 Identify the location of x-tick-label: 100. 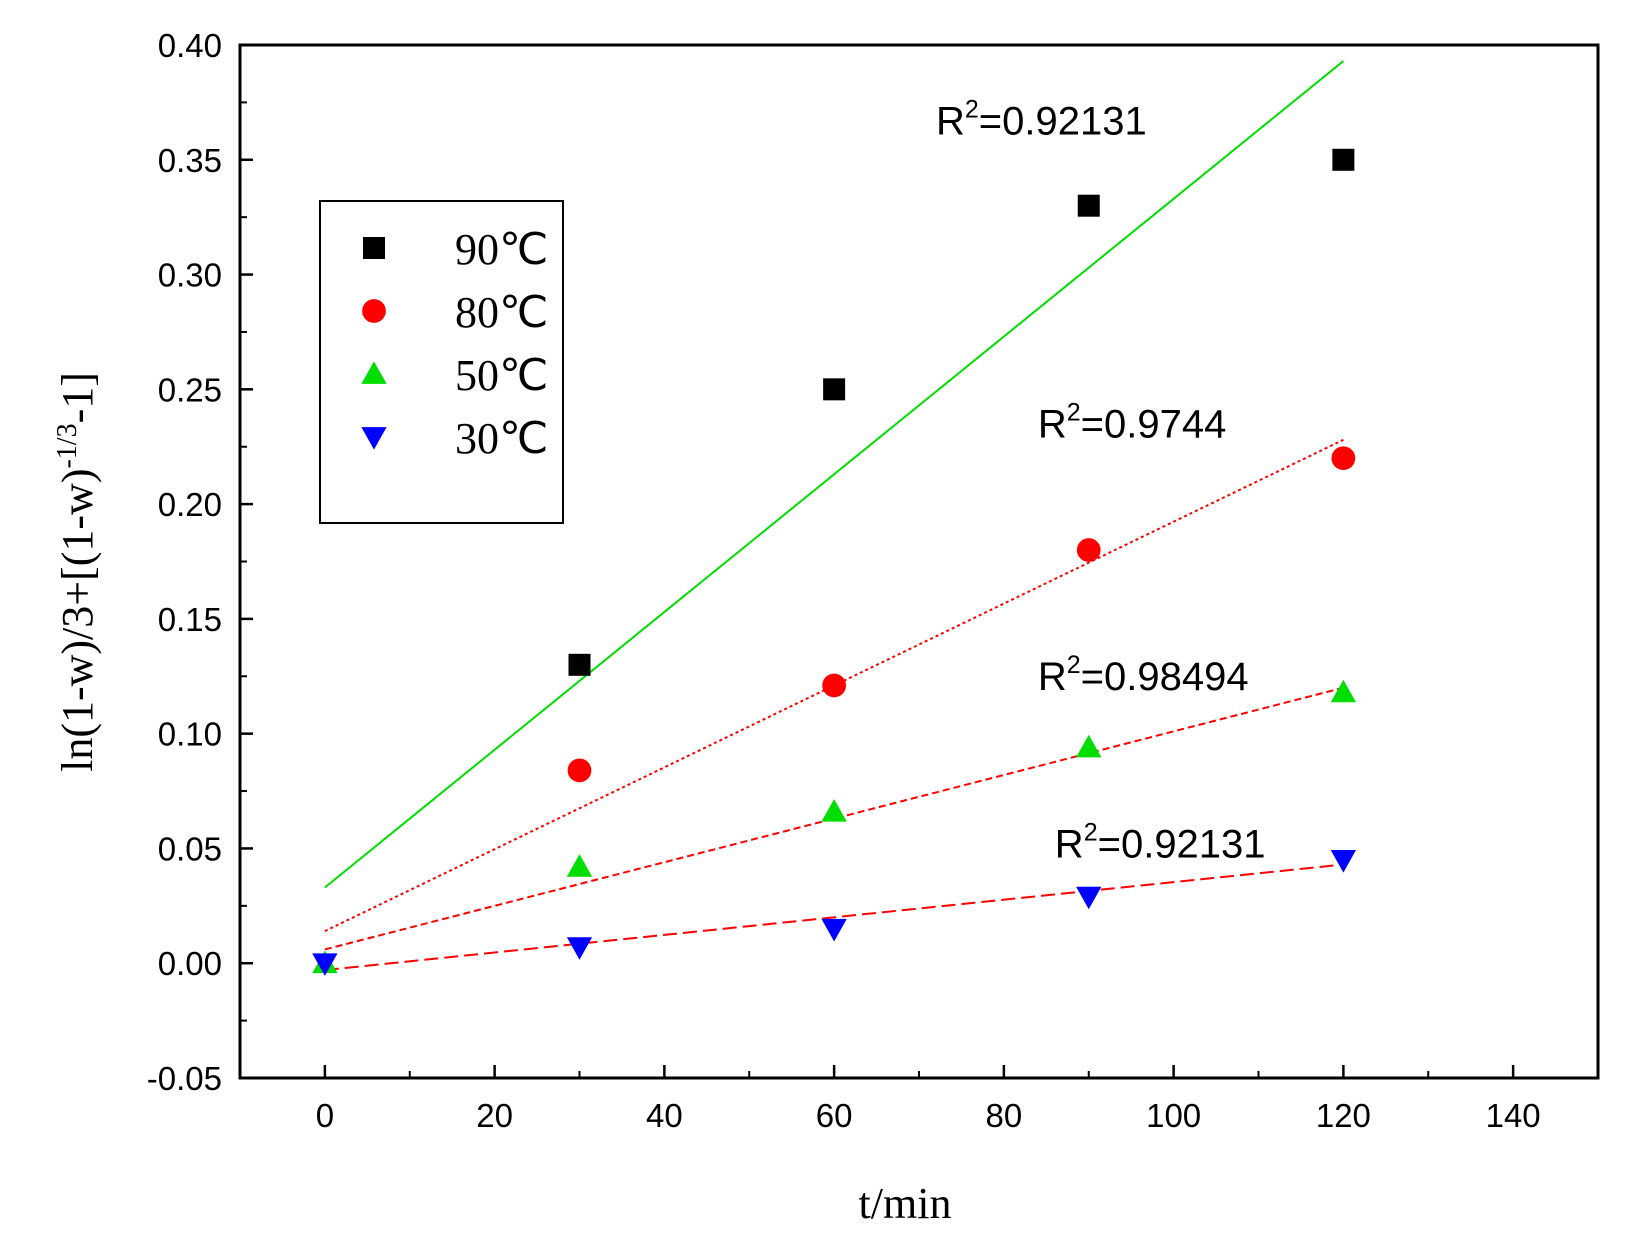
(1173, 1115).